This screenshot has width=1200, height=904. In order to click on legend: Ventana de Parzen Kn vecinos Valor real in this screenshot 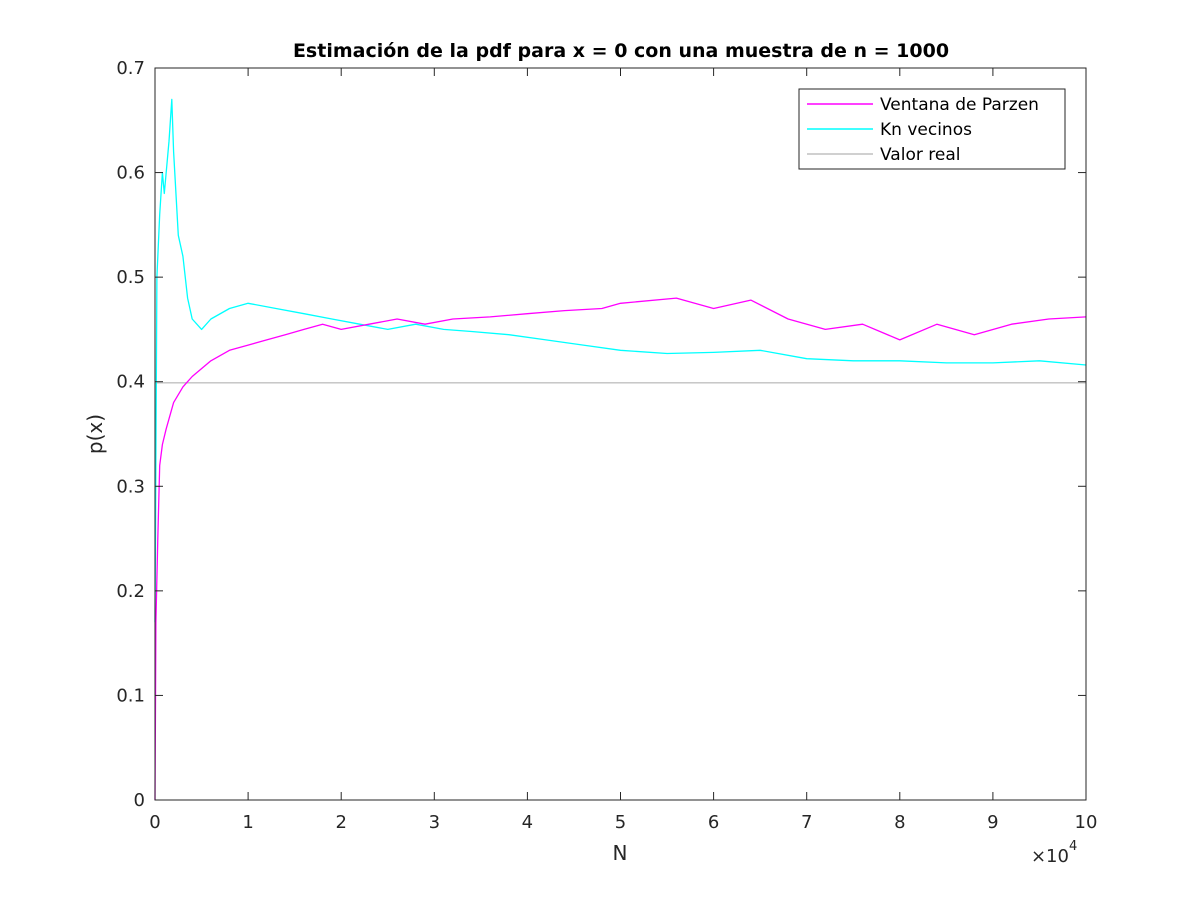, I will do `click(932, 129)`.